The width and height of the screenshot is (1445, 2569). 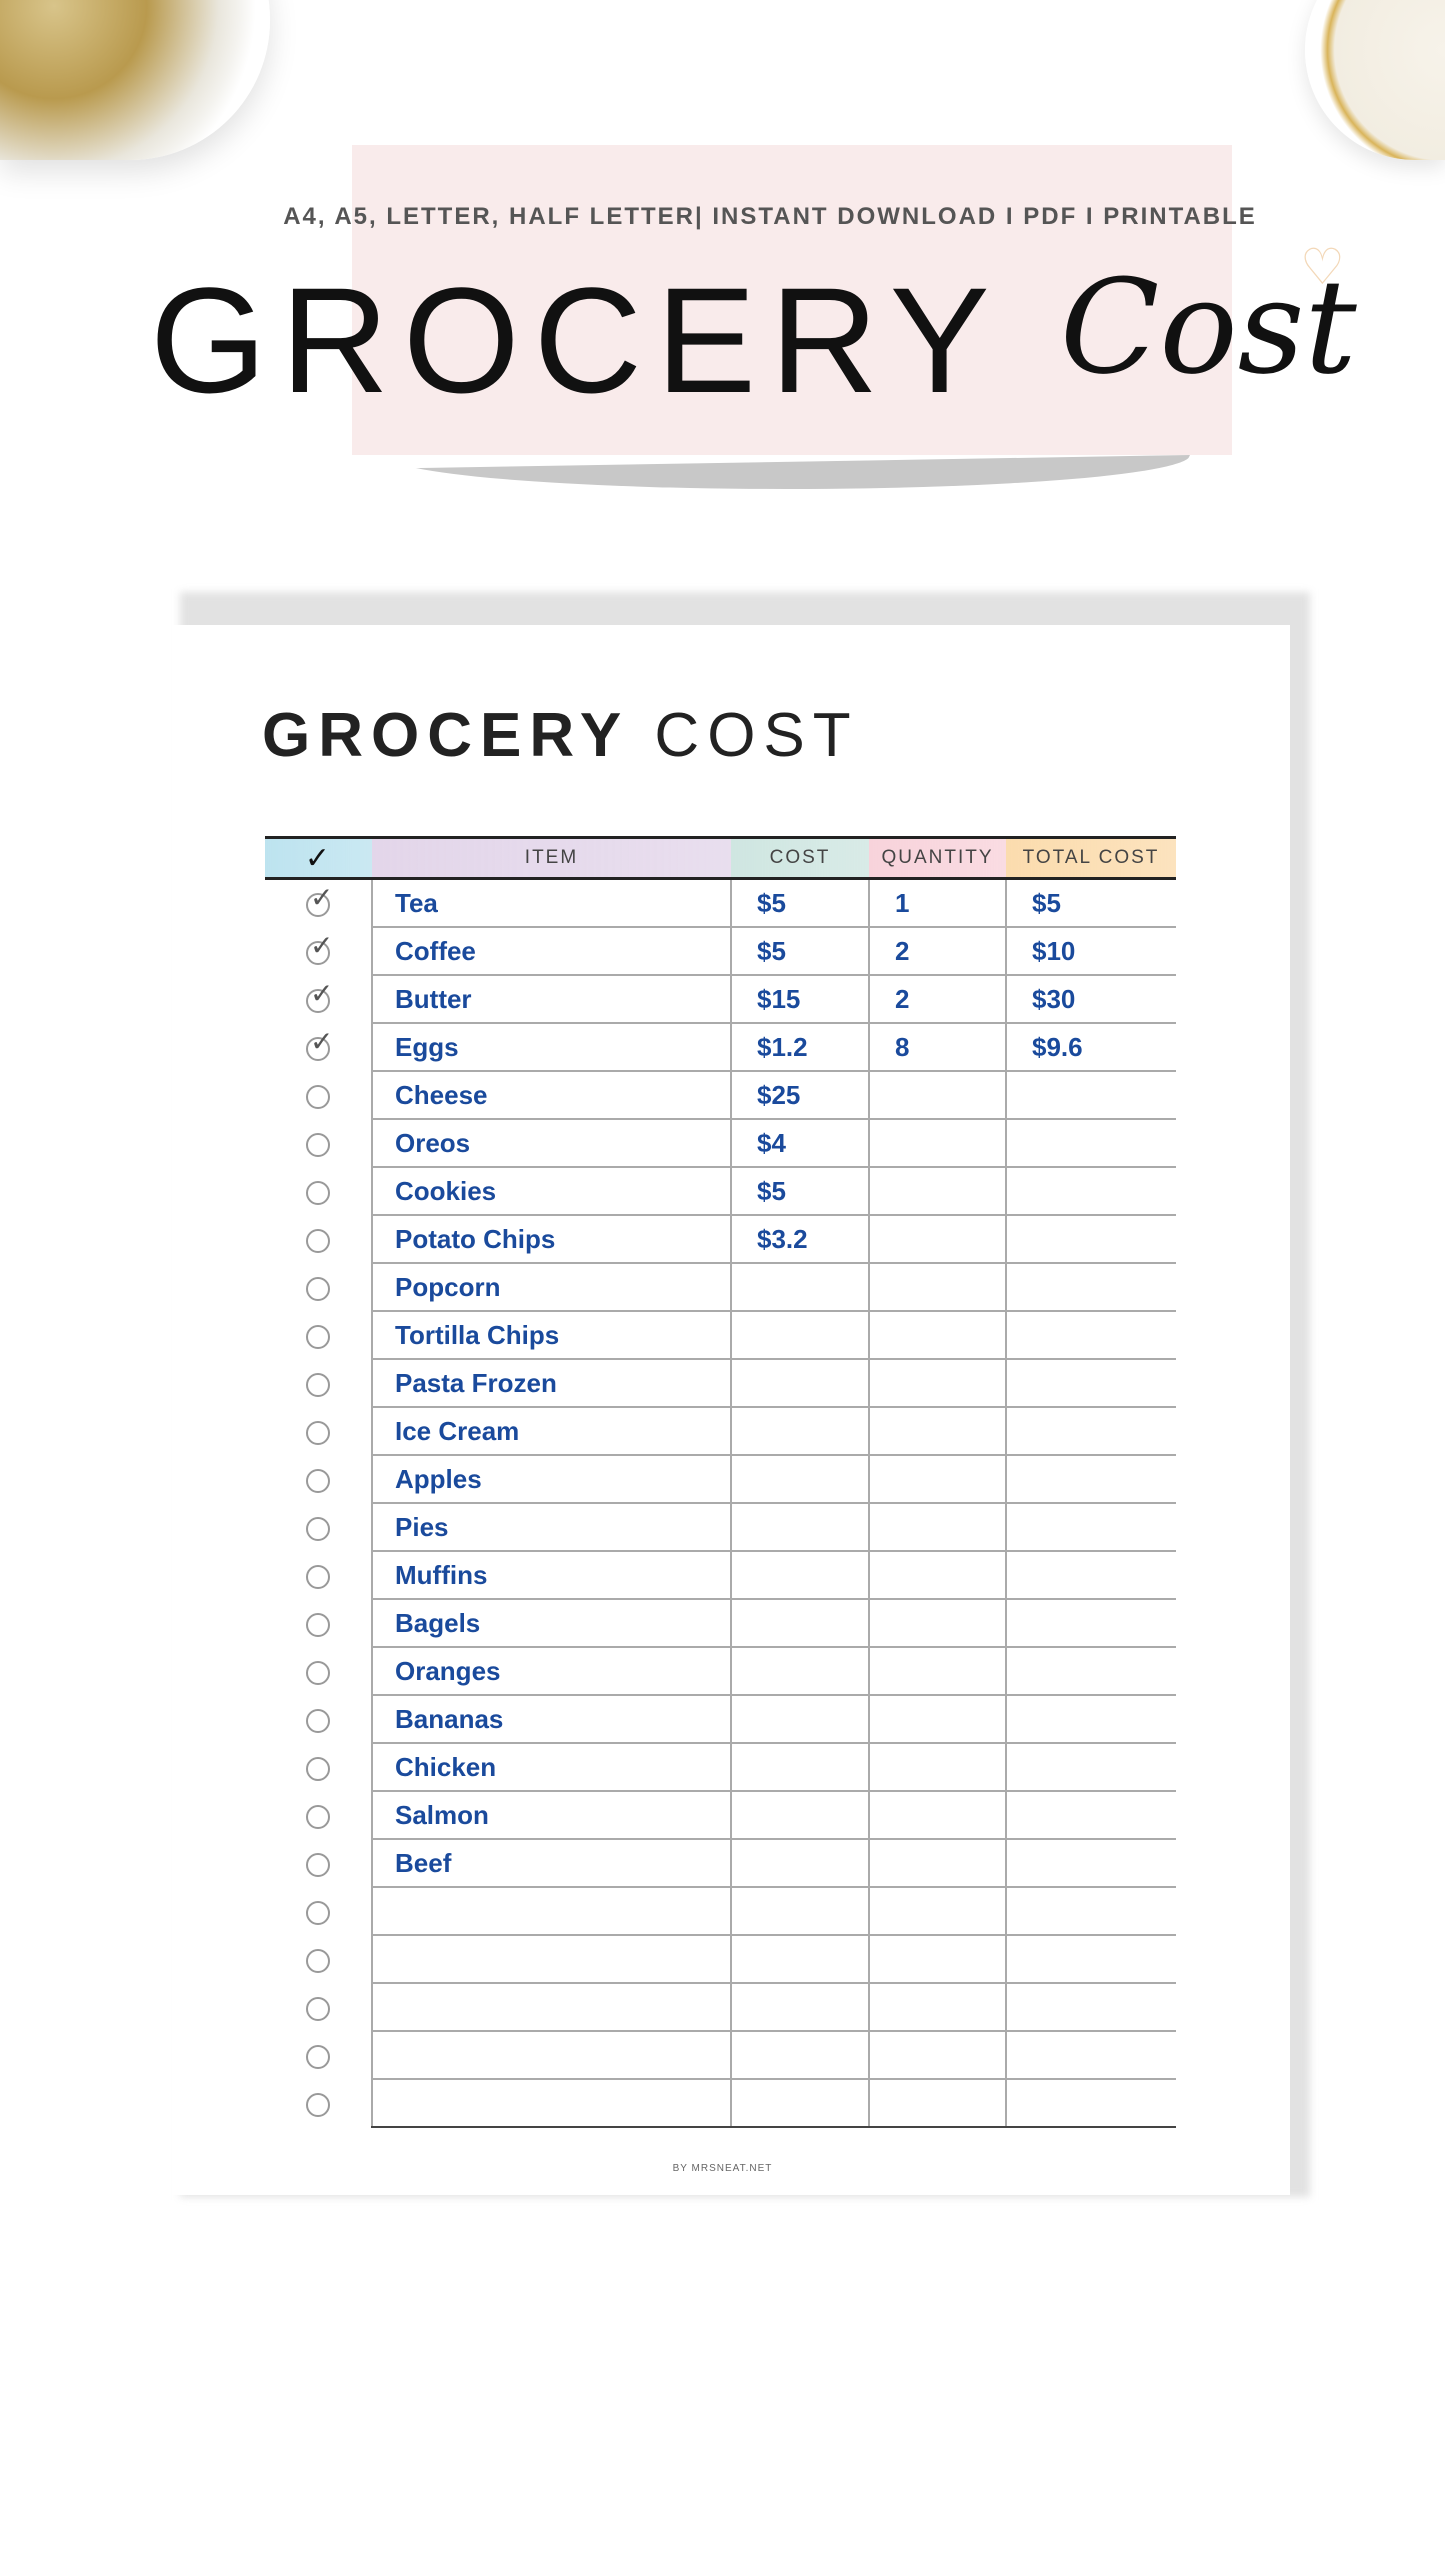 What do you see at coordinates (551, 1095) in the screenshot?
I see `cell-item: Cheese` at bounding box center [551, 1095].